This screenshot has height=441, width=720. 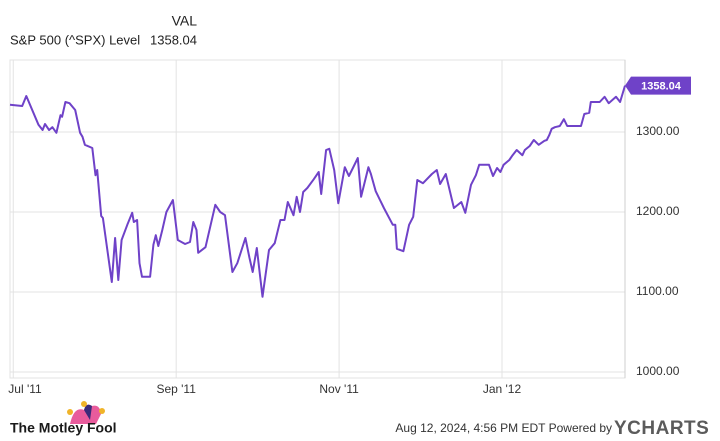 What do you see at coordinates (63, 428) in the screenshot?
I see `brand: The Motley Fool` at bounding box center [63, 428].